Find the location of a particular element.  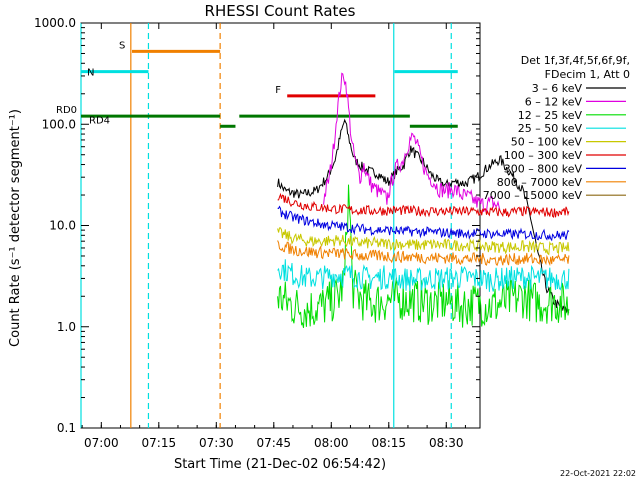

y-tick-label: 0.1 is located at coordinates (66, 428).